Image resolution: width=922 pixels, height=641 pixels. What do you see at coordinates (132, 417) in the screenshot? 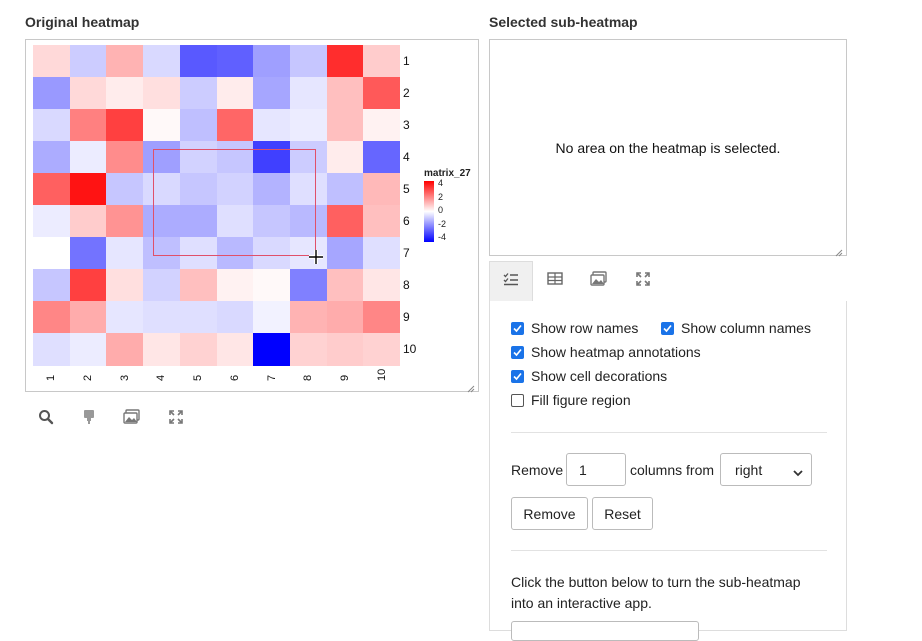
I see `image-icon` at bounding box center [132, 417].